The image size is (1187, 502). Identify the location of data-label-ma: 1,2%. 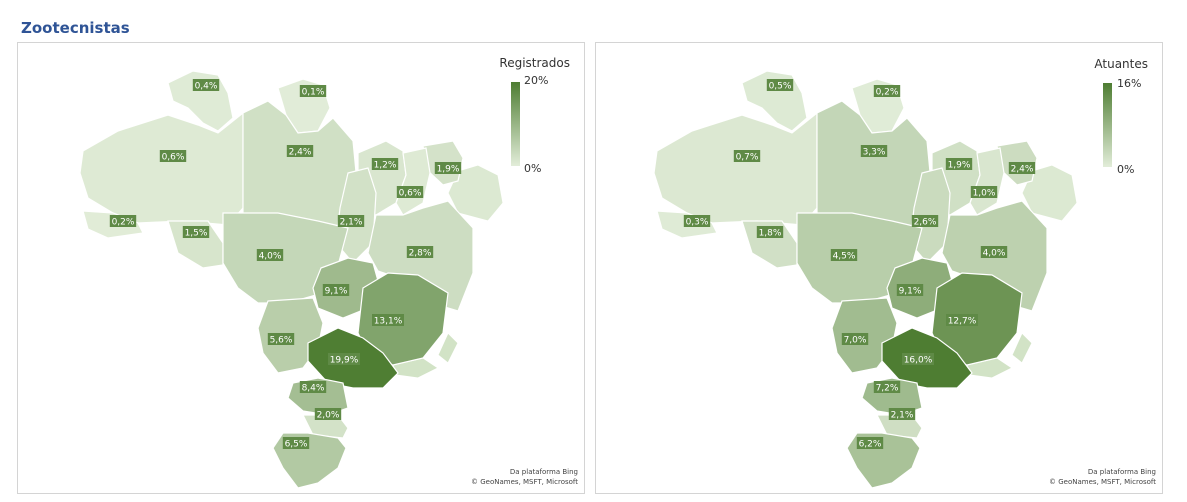
(385, 166).